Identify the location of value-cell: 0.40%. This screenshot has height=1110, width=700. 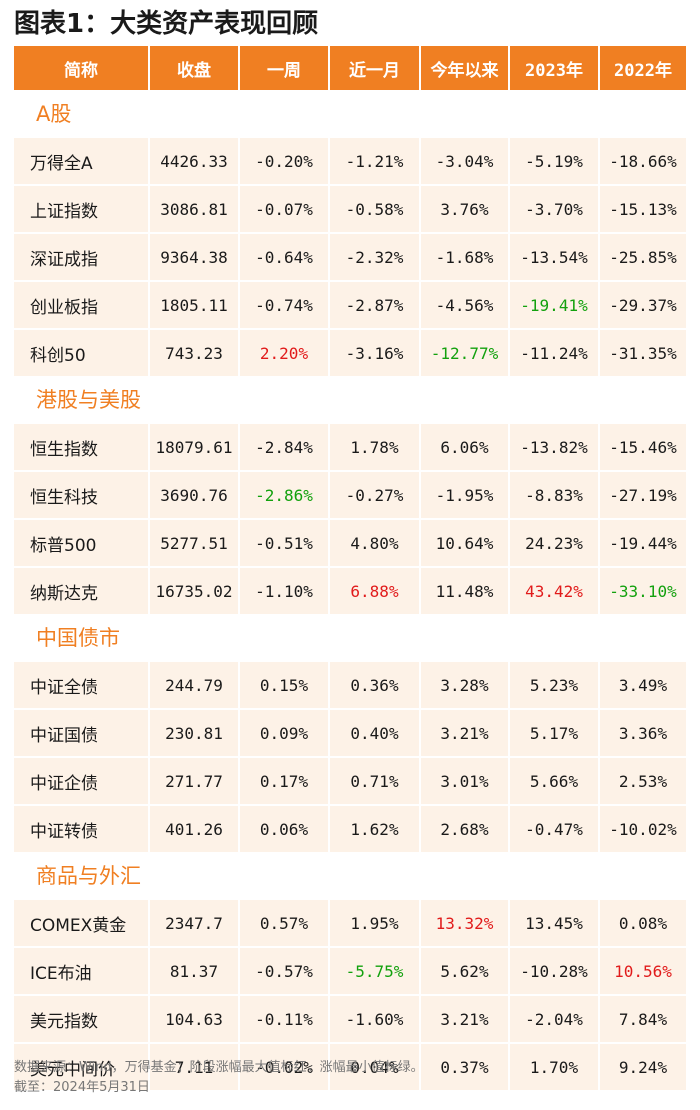
(373, 733).